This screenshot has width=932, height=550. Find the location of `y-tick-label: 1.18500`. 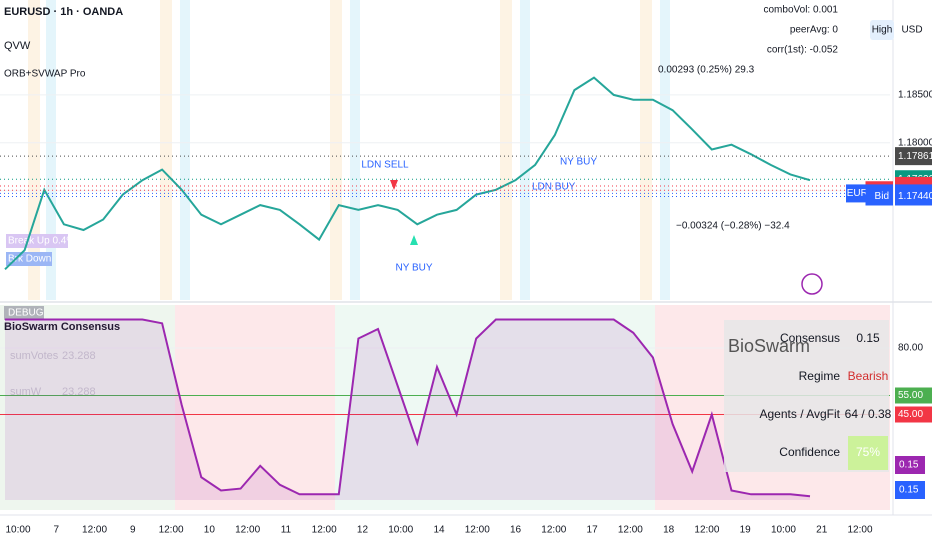

y-tick-label: 1.18500 is located at coordinates (915, 95).